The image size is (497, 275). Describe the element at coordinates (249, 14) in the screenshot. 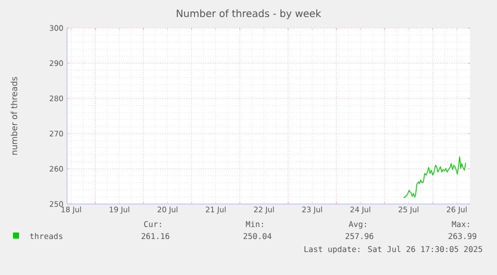

I see `chart-title: Number of threads - by week` at that location.